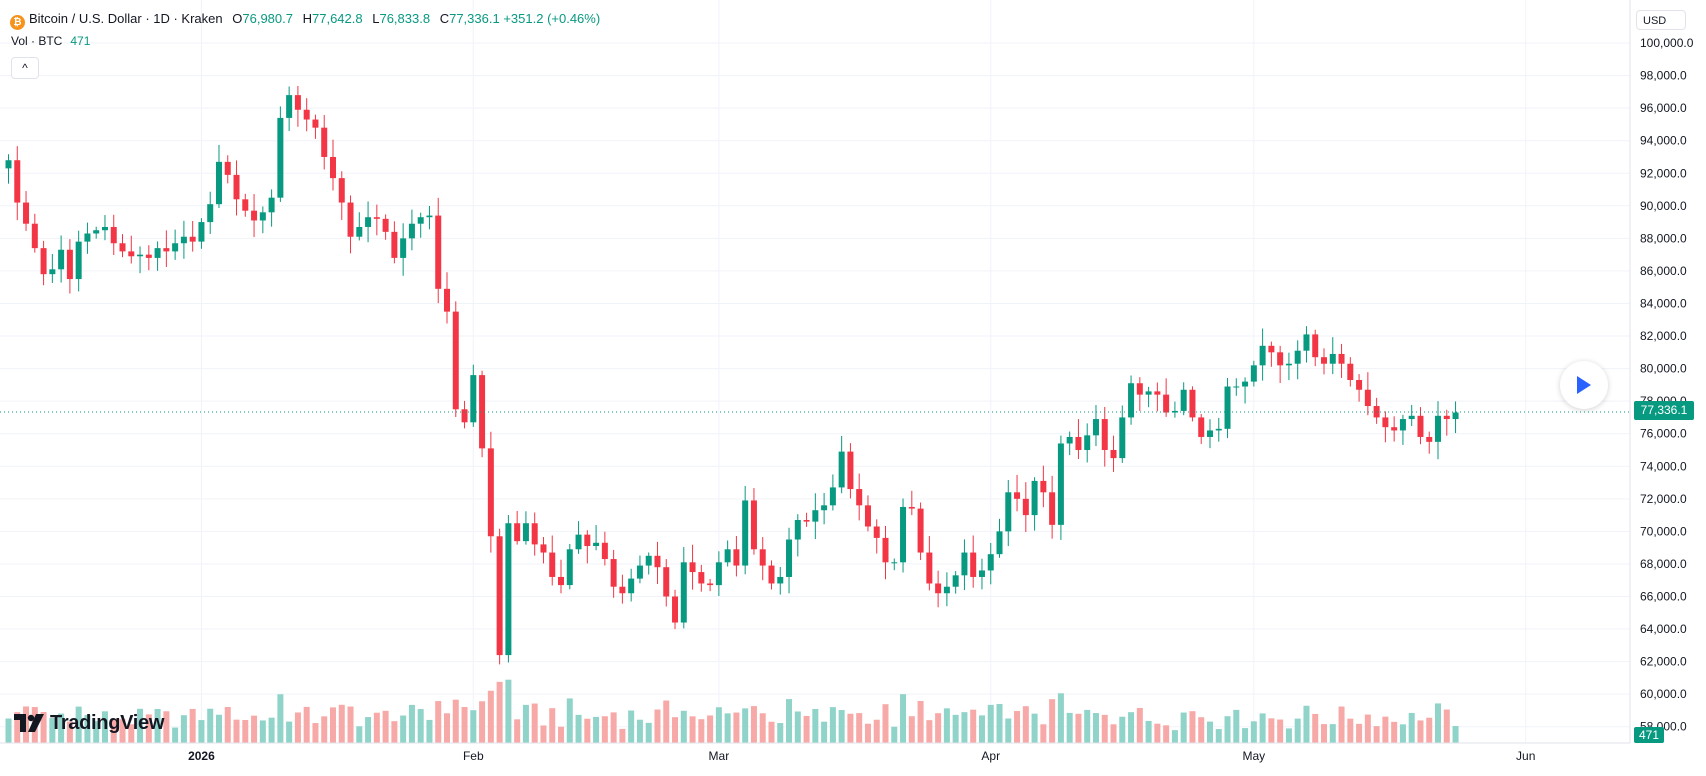 The height and width of the screenshot is (776, 1706). Describe the element at coordinates (201, 756) in the screenshot. I see `time-tick-label: 2026` at that location.